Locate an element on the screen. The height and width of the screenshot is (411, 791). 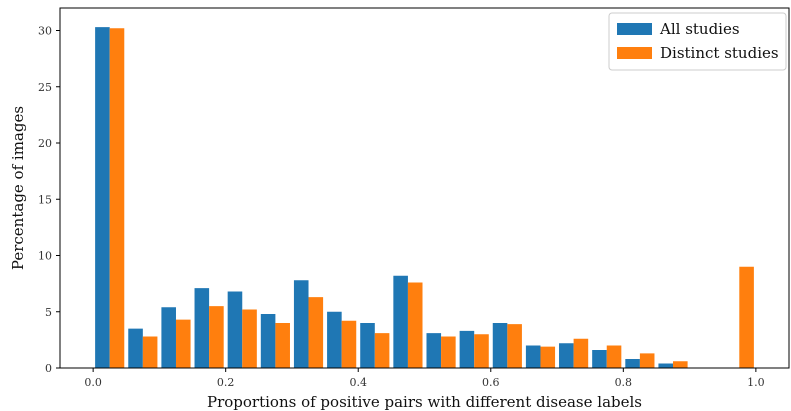
legend-label: Distinct studies is located at coordinates (719, 53).